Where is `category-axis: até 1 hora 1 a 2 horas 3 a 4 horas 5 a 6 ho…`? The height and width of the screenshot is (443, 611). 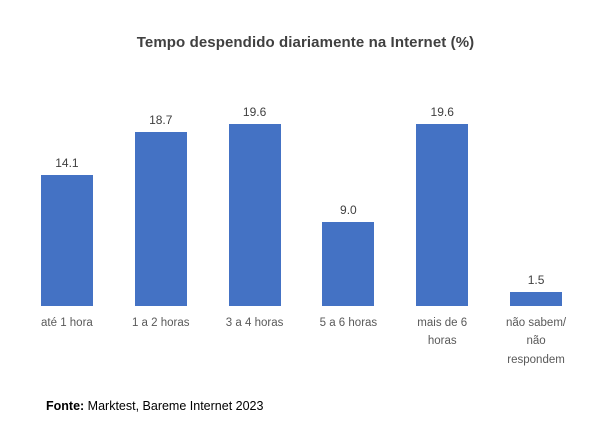
category-axis: até 1 hora 1 a 2 horas 3 a 4 horas 5 a 6 ho… is located at coordinates (301, 341).